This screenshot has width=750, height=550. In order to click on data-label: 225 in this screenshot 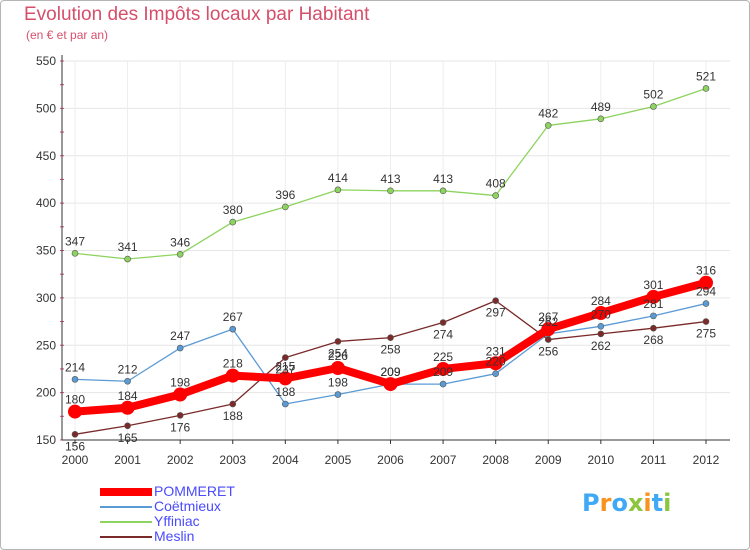, I will do `click(443, 357)`.